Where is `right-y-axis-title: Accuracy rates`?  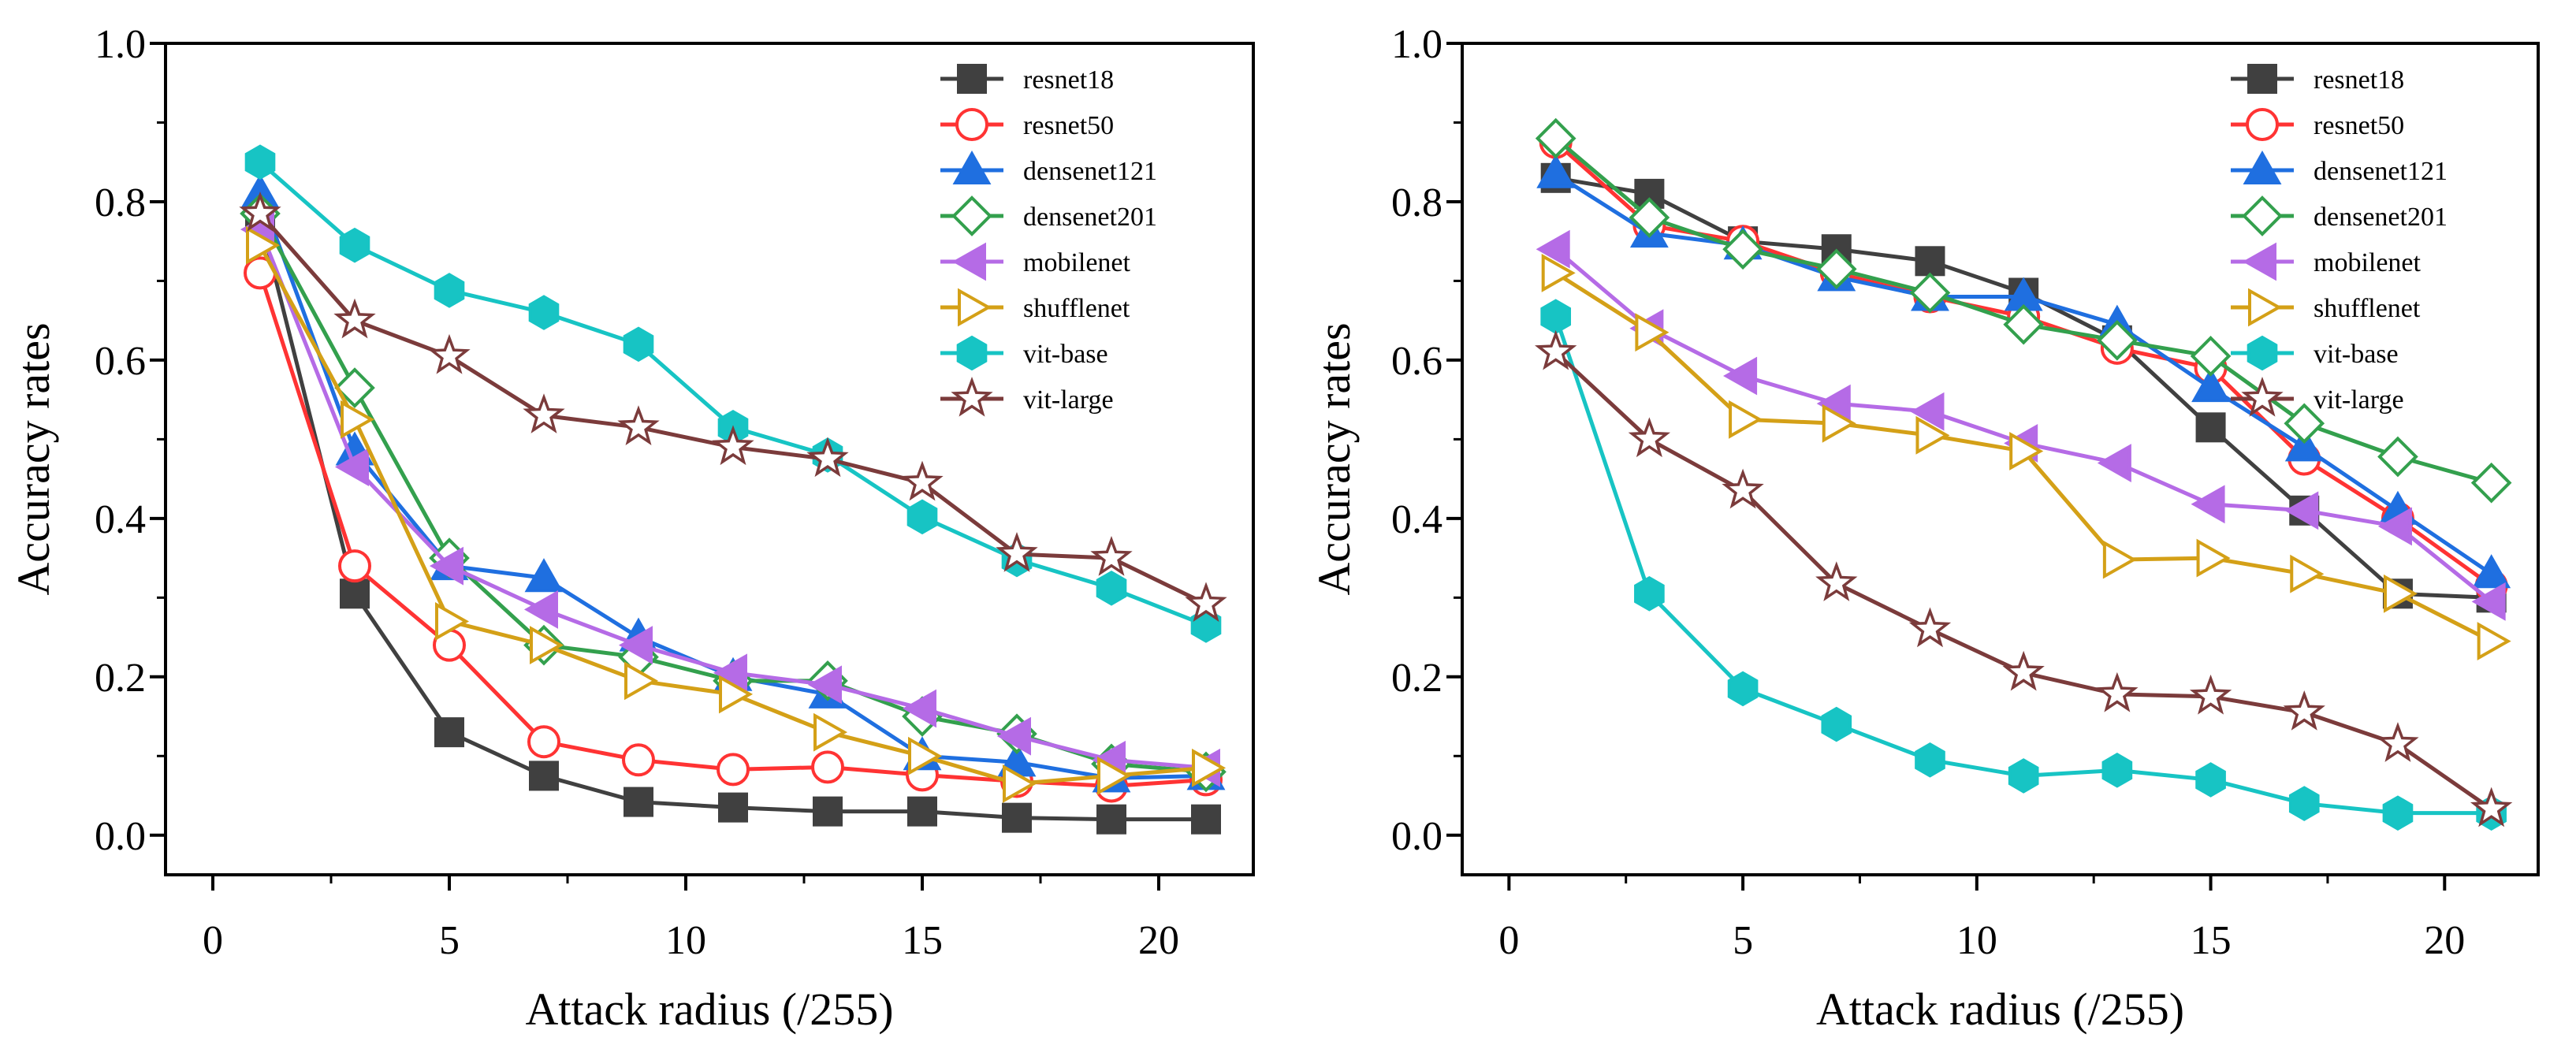 right-y-axis-title: Accuracy rates is located at coordinates (1334, 459).